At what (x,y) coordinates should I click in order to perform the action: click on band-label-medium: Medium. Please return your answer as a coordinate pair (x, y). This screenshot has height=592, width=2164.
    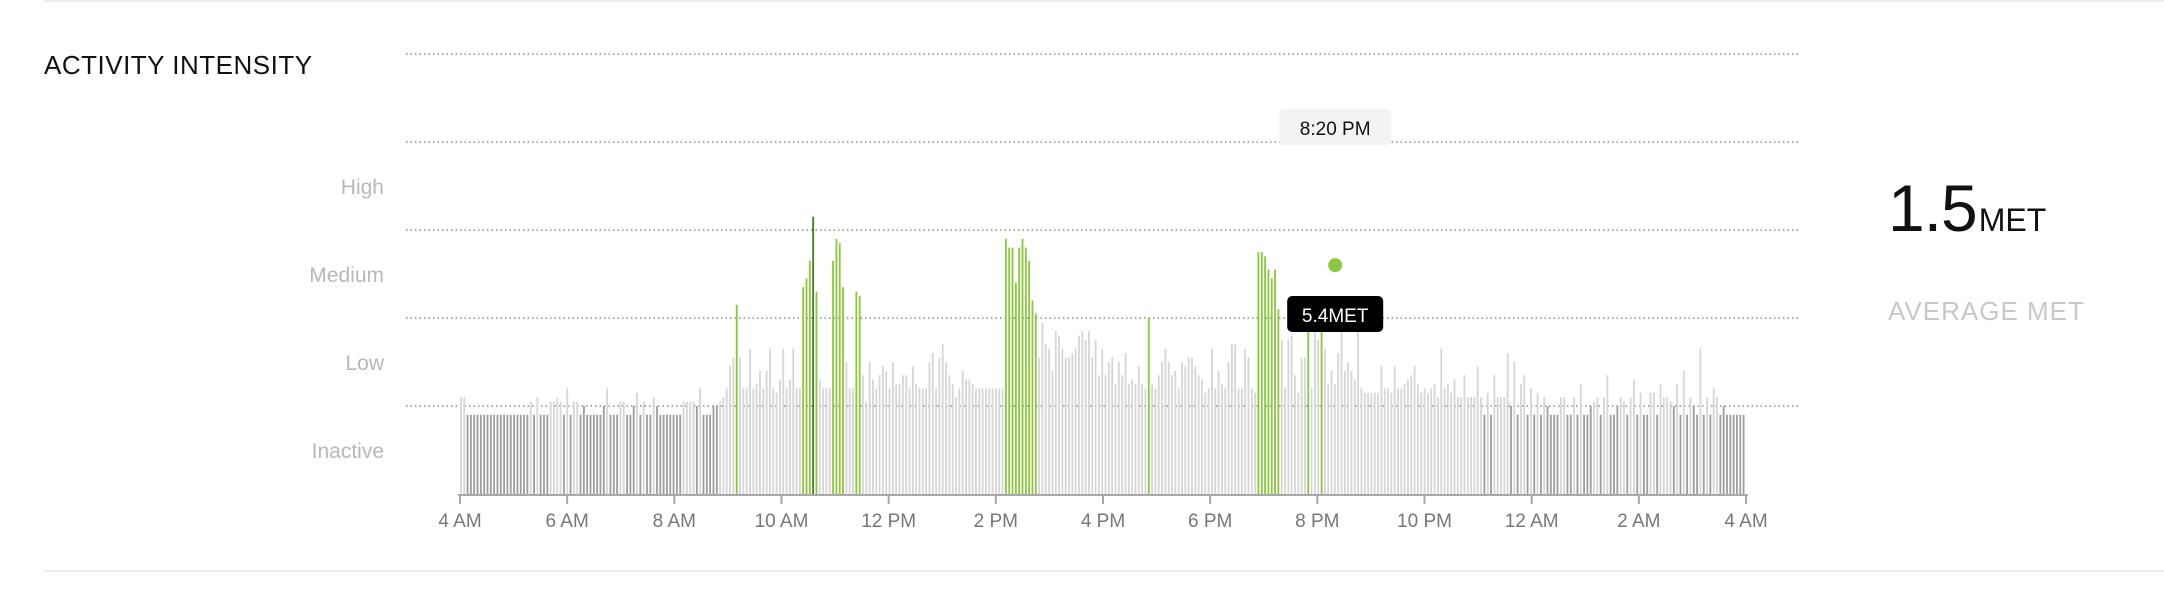
    Looking at the image, I should click on (346, 275).